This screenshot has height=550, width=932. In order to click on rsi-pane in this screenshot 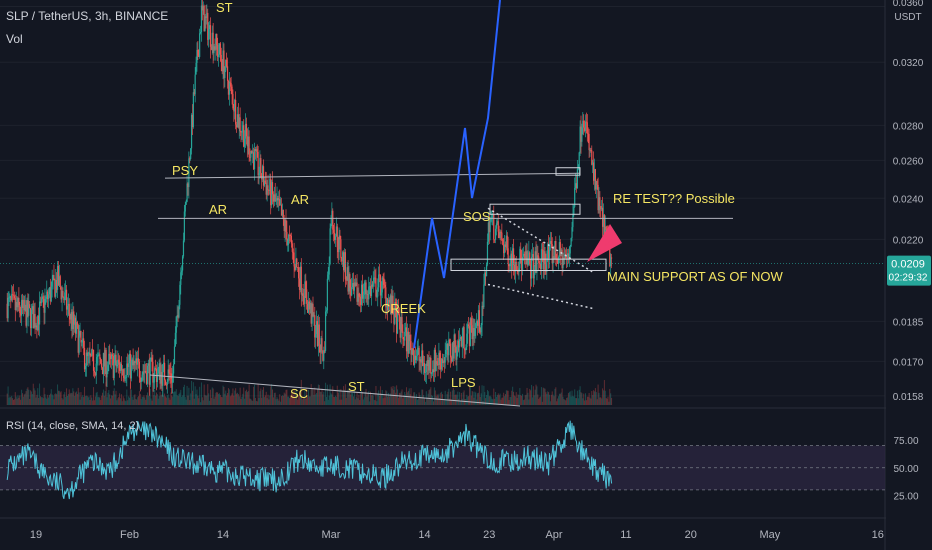, I will do `click(442, 460)`.